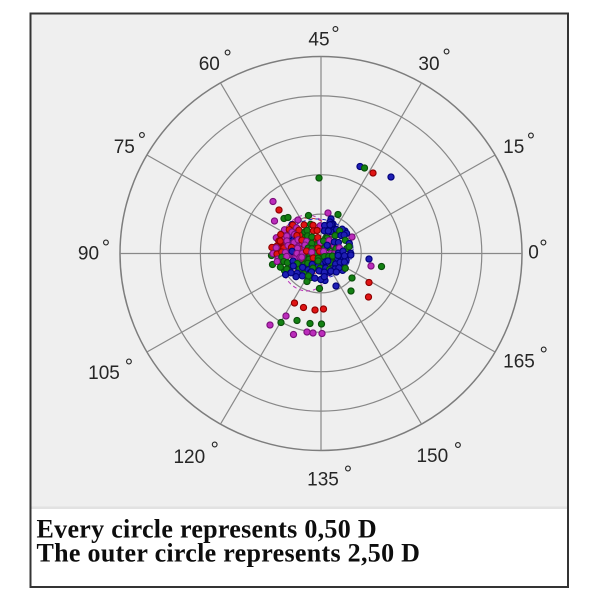 The height and width of the screenshot is (597, 600). I want to click on svg-text: 75, so click(124, 147).